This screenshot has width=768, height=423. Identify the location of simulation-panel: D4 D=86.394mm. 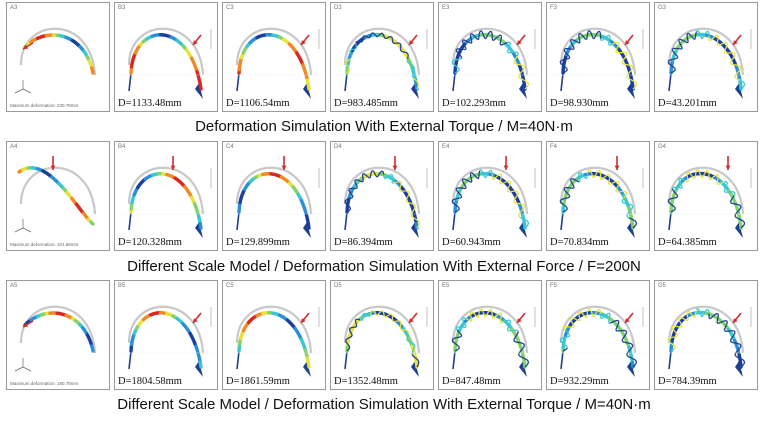
(382, 196).